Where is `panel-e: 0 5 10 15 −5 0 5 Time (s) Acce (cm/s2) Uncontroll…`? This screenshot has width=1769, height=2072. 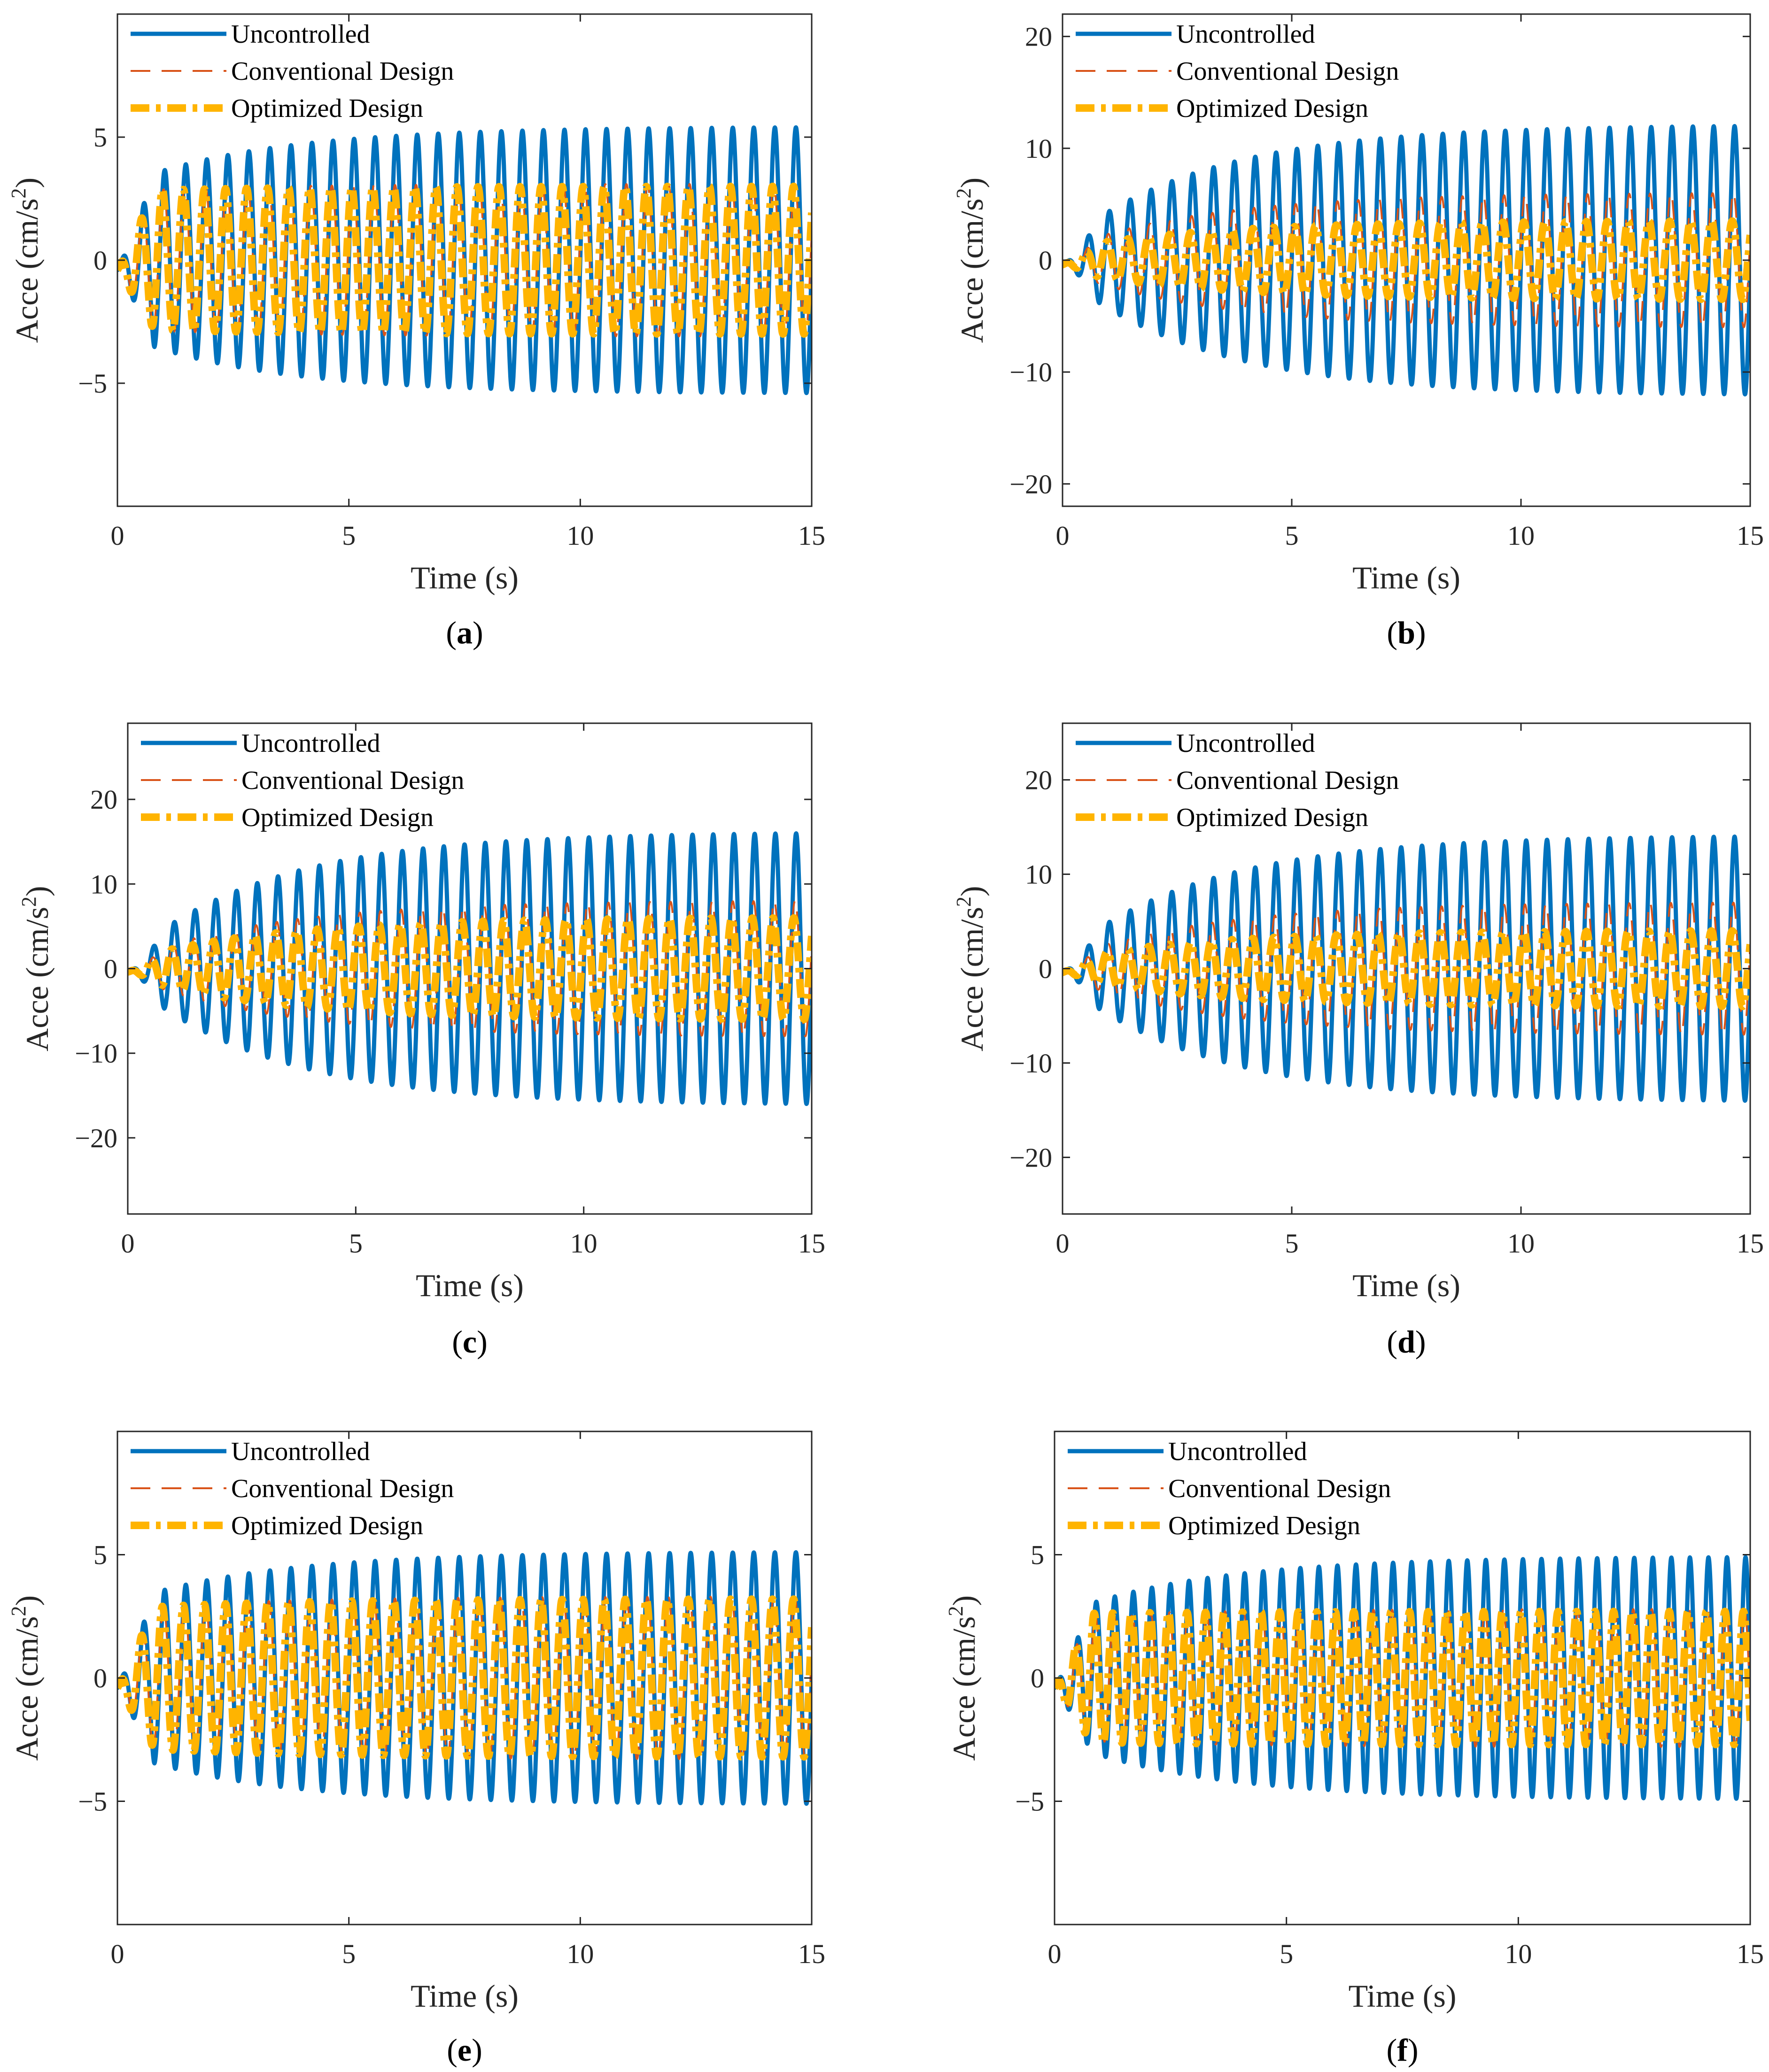
panel-e: 0 5 10 15 −5 0 5 Time (s) Acce (cm/s2) Uncontroll… is located at coordinates (416, 1749).